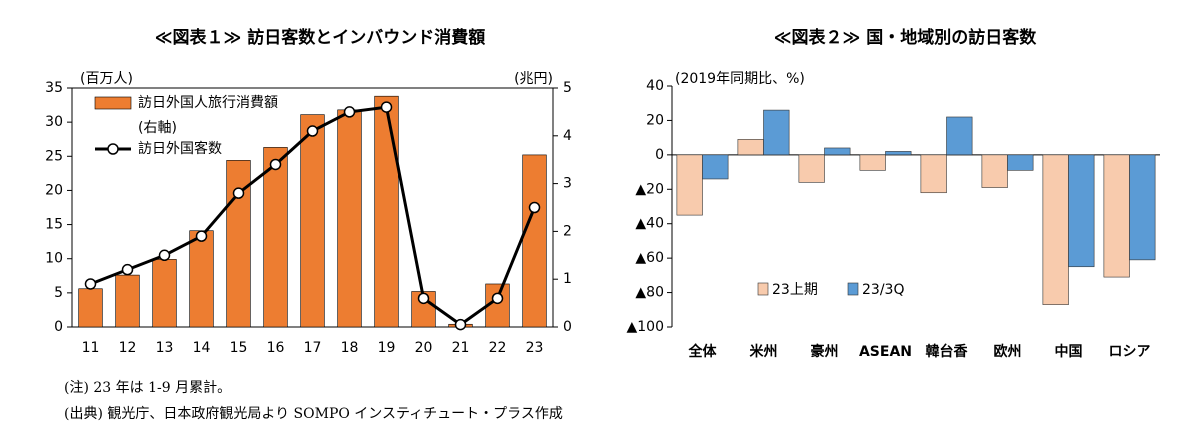 Image resolution: width=1196 pixels, height=446 pixels. What do you see at coordinates (1069, 351) in the screenshot?
I see `x-tick-label: 中国` at bounding box center [1069, 351].